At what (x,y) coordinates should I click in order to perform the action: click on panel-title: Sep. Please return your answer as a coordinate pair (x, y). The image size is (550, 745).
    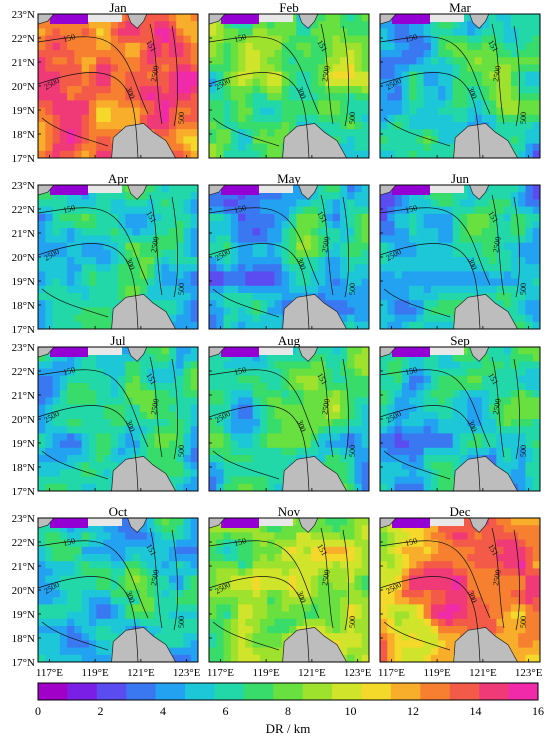
    Looking at the image, I should click on (460, 340).